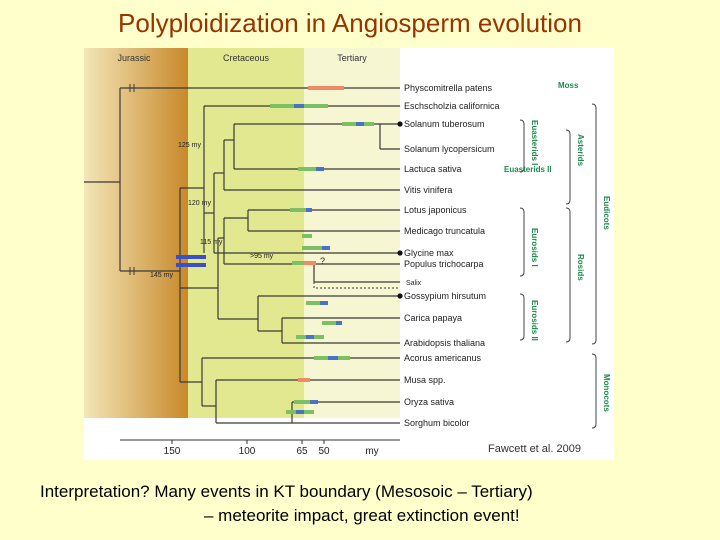  I want to click on taxon-label-gossypium-hirsutum: Gossypium hirsutum, so click(445, 296).